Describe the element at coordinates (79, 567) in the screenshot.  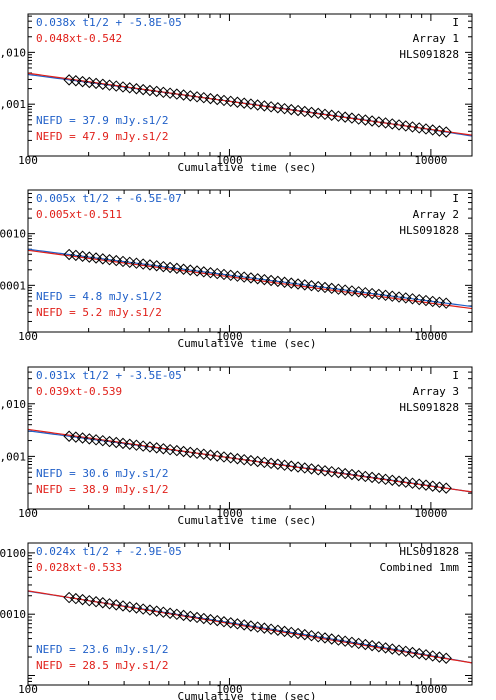
I see `power-fit-equation: 0.028xt-0.533` at that location.